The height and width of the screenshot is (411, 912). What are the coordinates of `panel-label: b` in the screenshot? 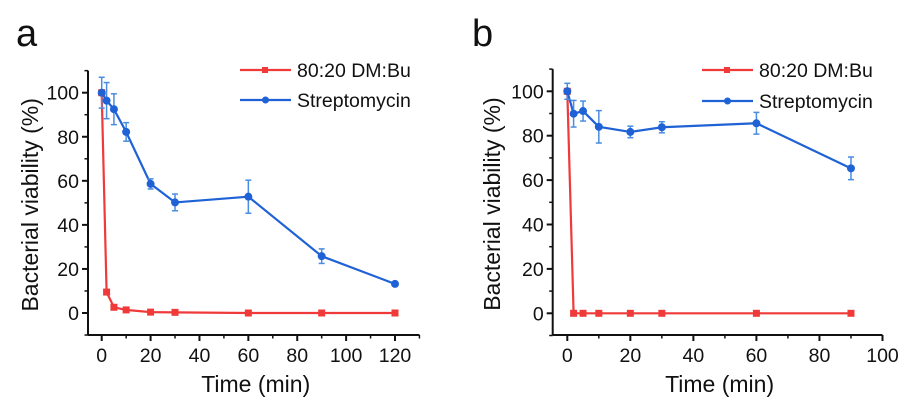 It's located at (482, 34).